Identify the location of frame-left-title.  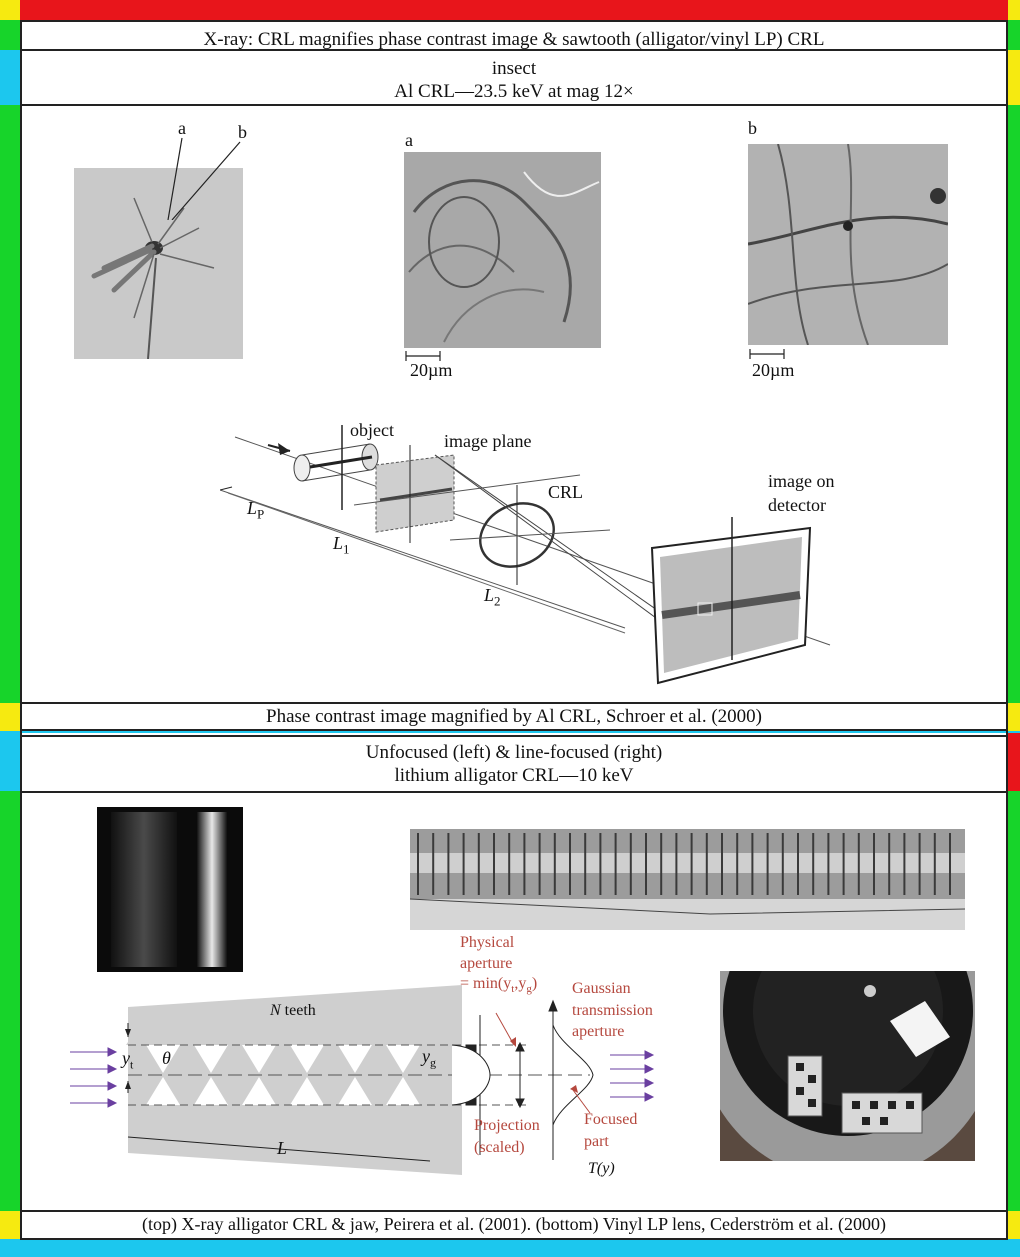
(10, 35).